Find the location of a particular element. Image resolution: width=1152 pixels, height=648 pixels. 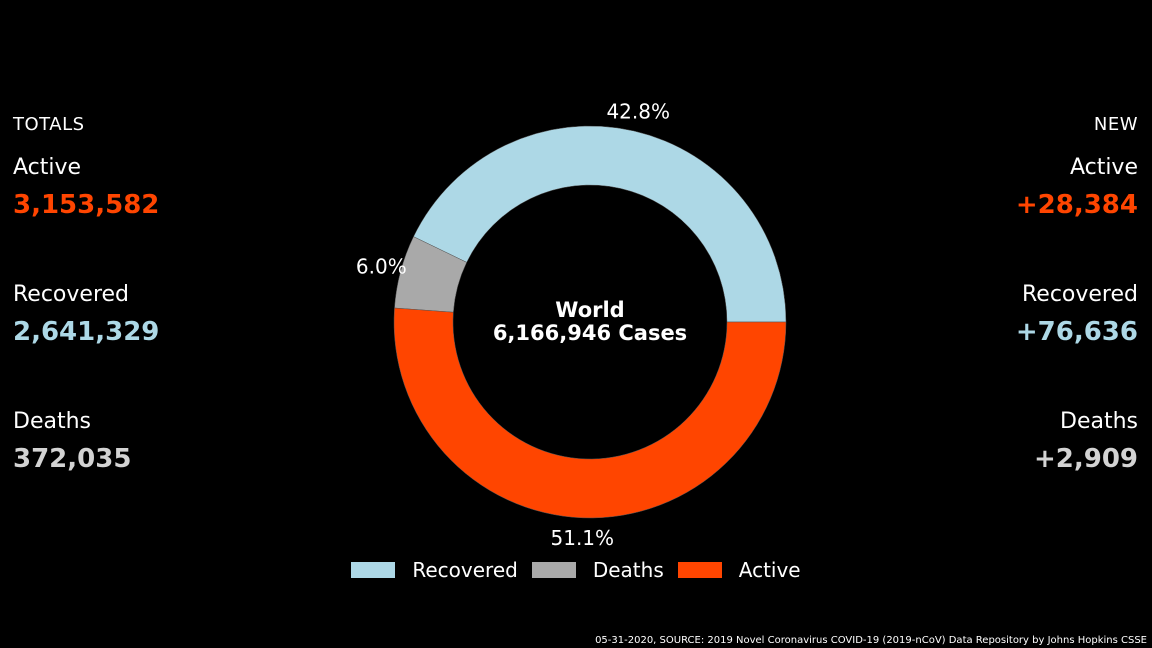

chart-center-subtitle: 6,166,946 Cases is located at coordinates (590, 333).